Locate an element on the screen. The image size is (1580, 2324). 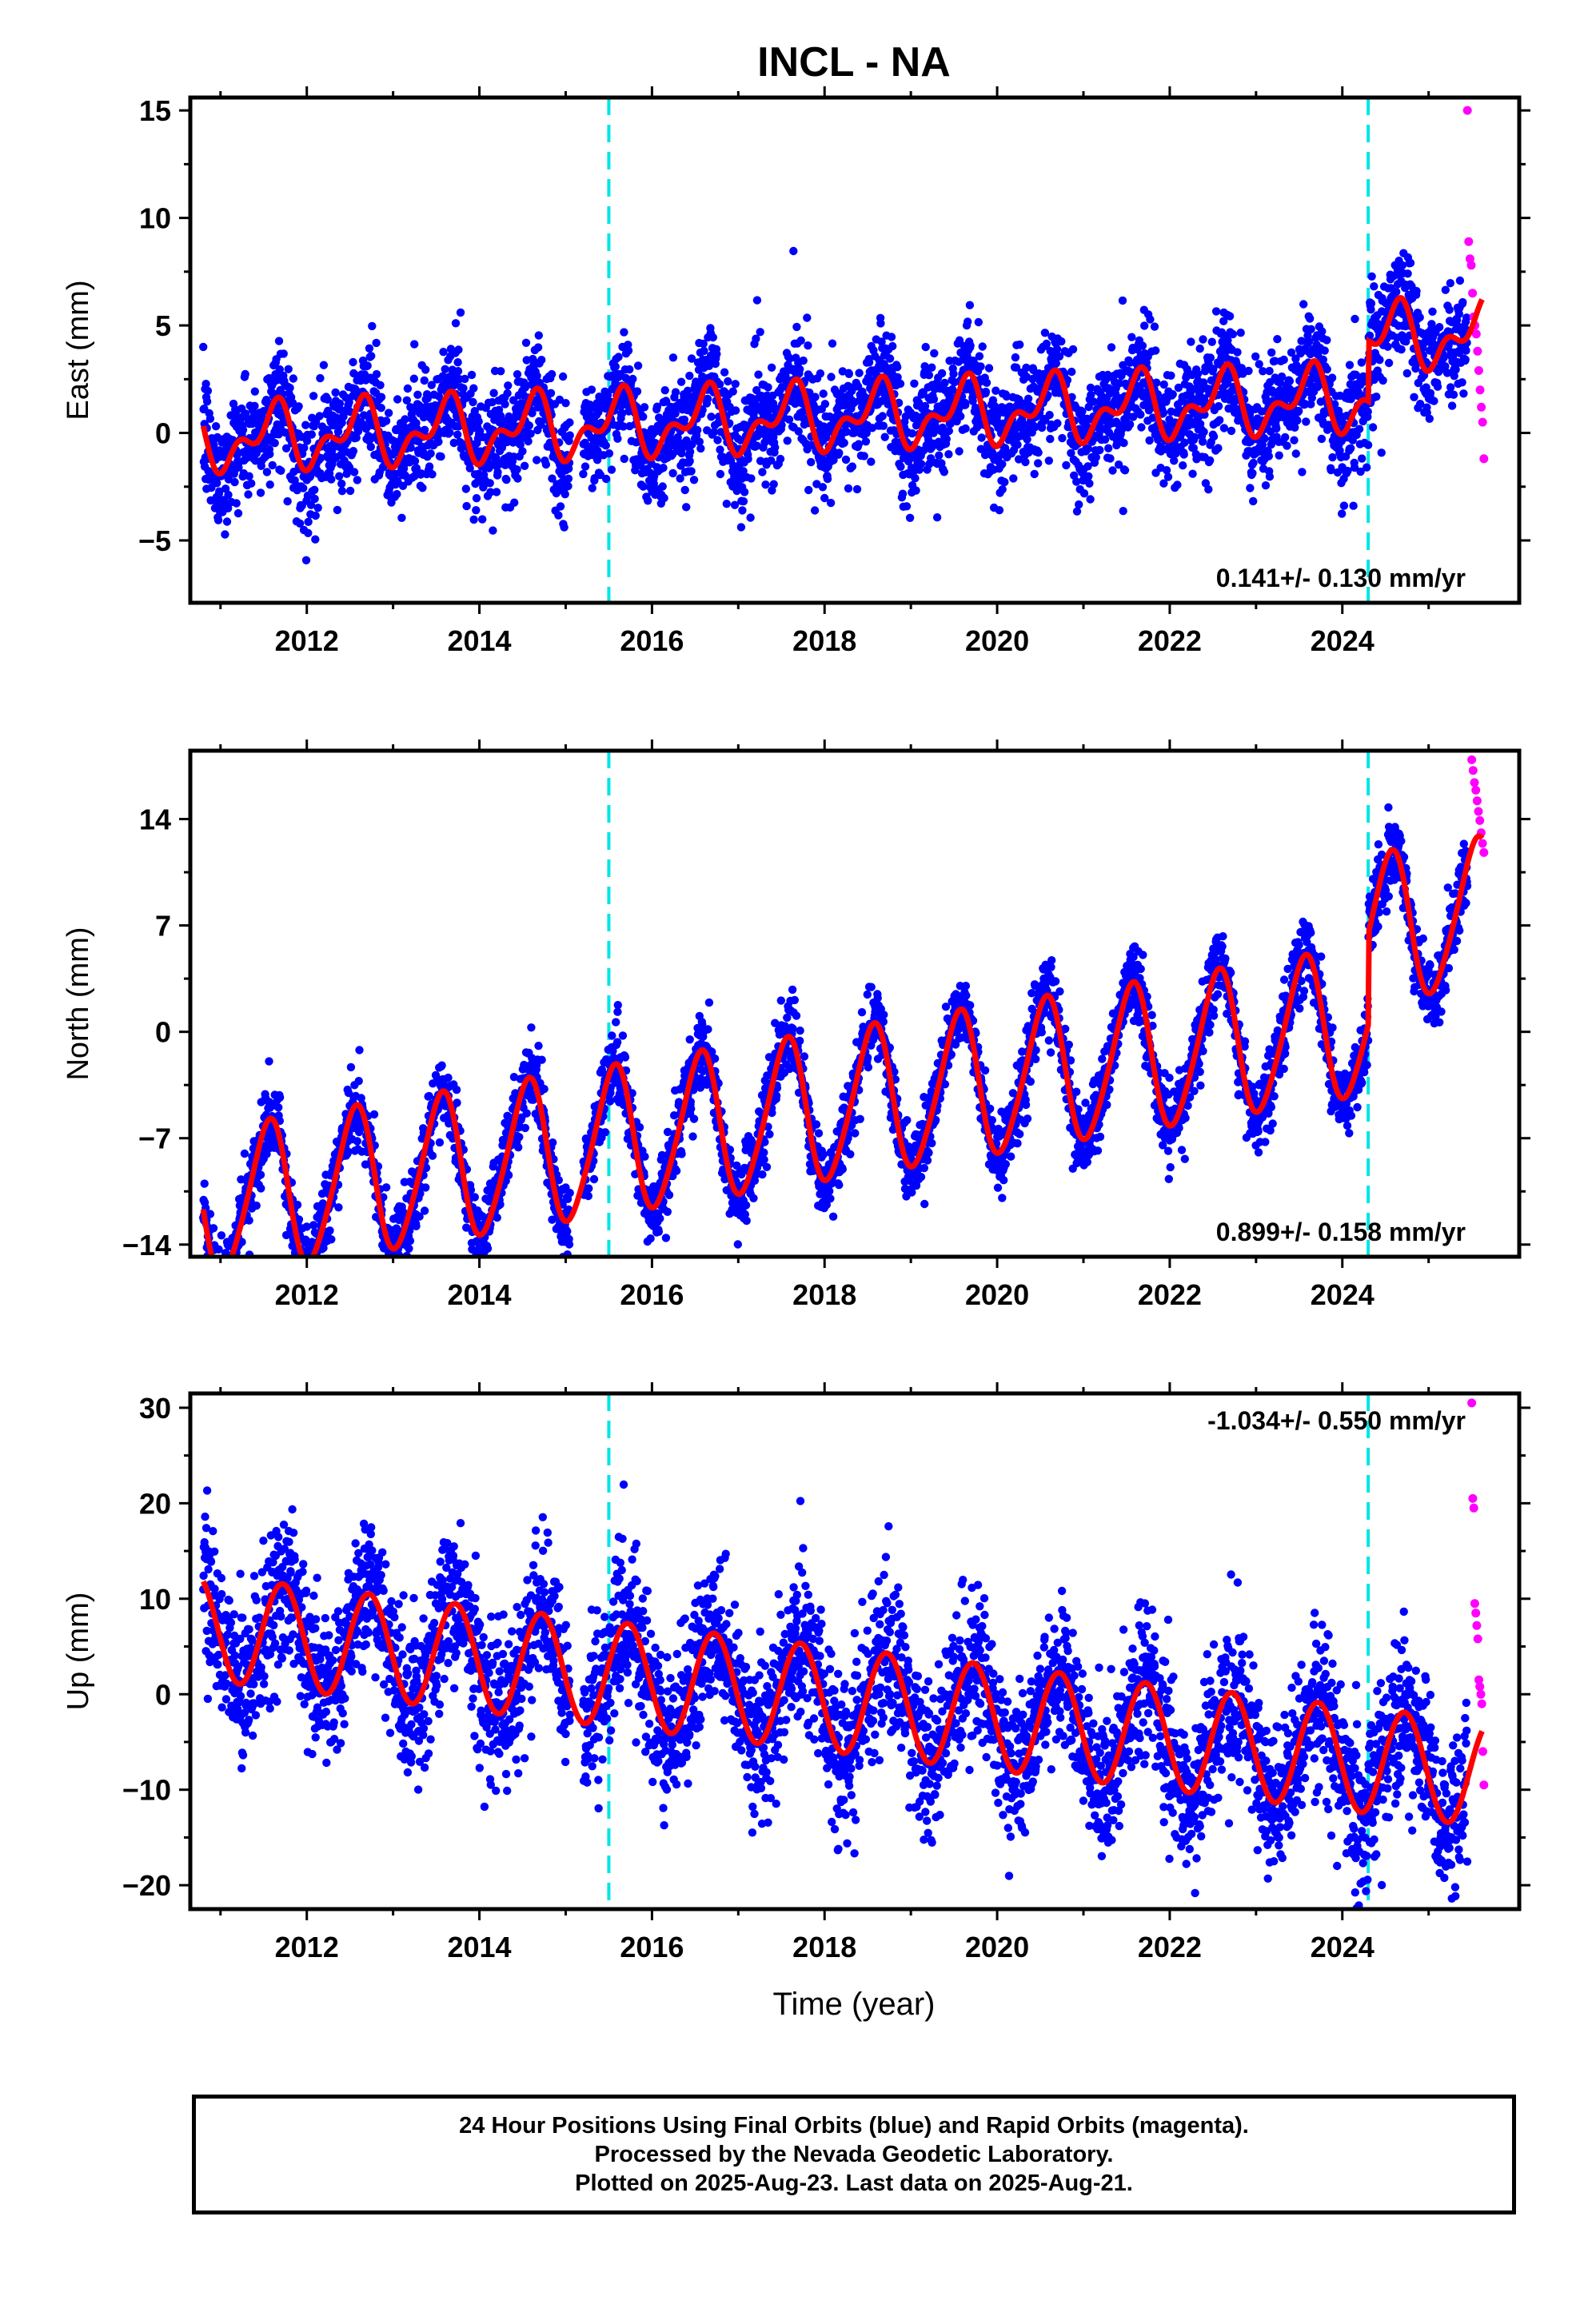
east-x-tick-label: 2022 is located at coordinates (1170, 640).